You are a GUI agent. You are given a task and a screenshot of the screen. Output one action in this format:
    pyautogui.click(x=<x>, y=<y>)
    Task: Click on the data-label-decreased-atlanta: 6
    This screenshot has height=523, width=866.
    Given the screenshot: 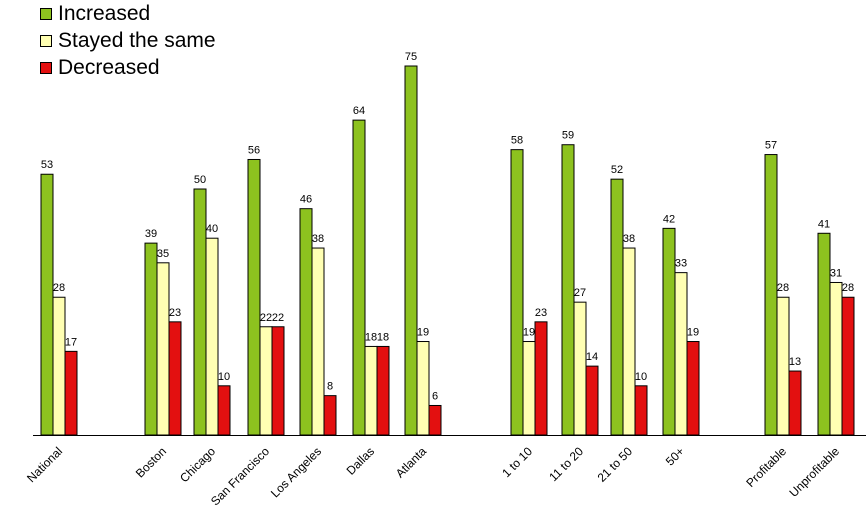 What is the action you would take?
    pyautogui.click(x=435, y=396)
    